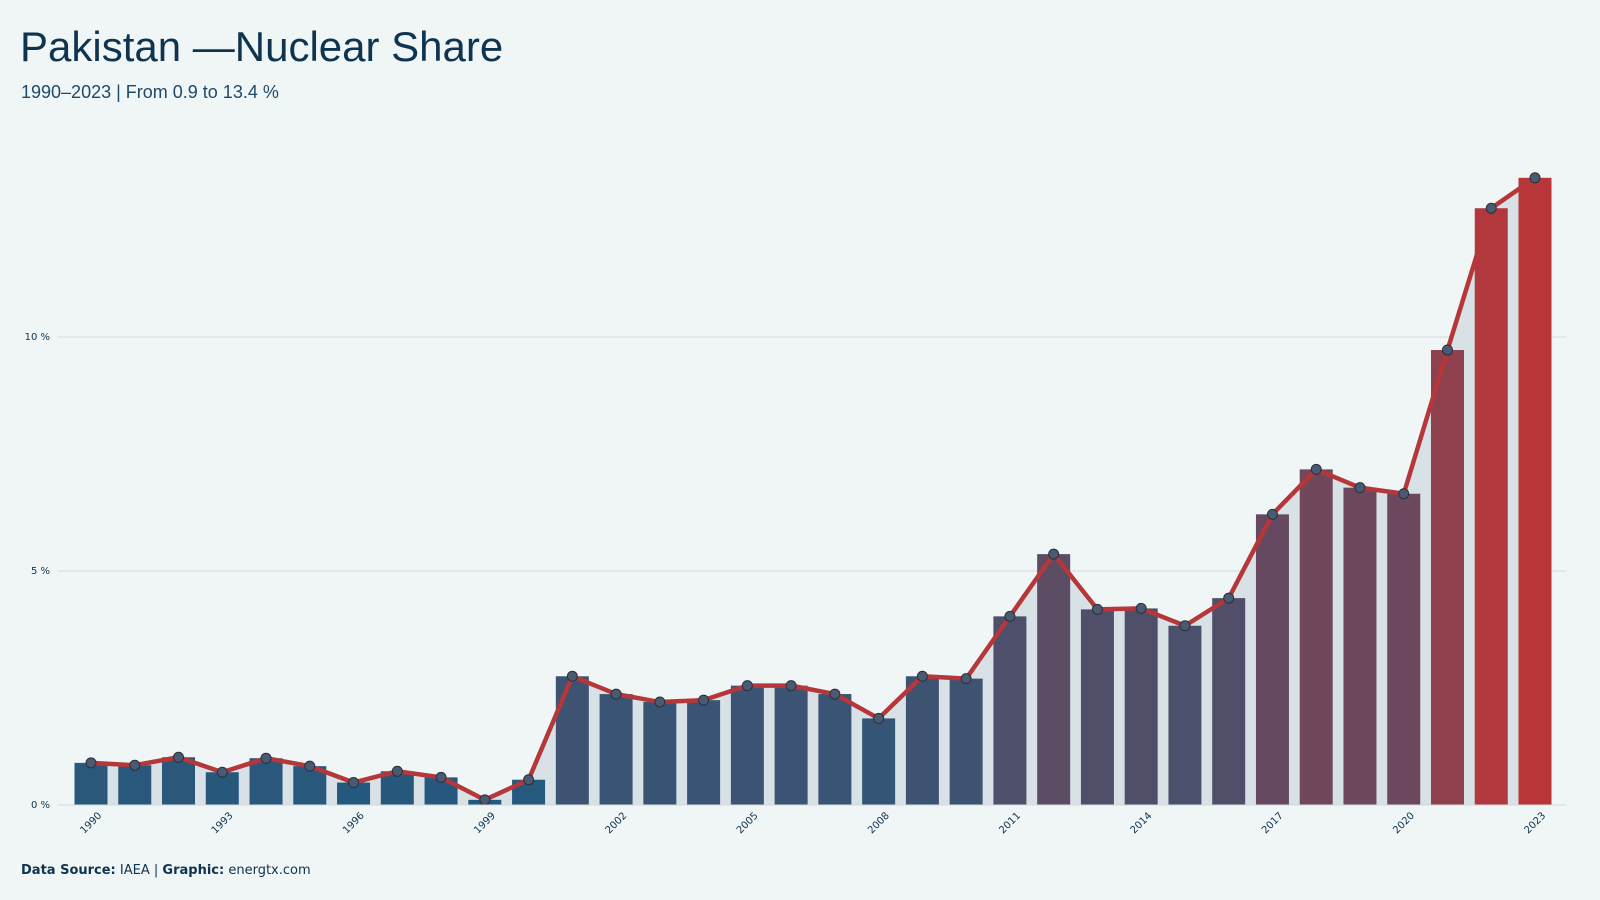  I want to click on graphic-label: Graphic:, so click(193, 870).